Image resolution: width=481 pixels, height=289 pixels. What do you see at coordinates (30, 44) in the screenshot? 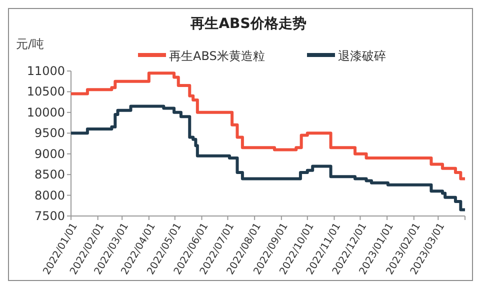
I see `y-axis-title: 元/吨` at bounding box center [30, 44].